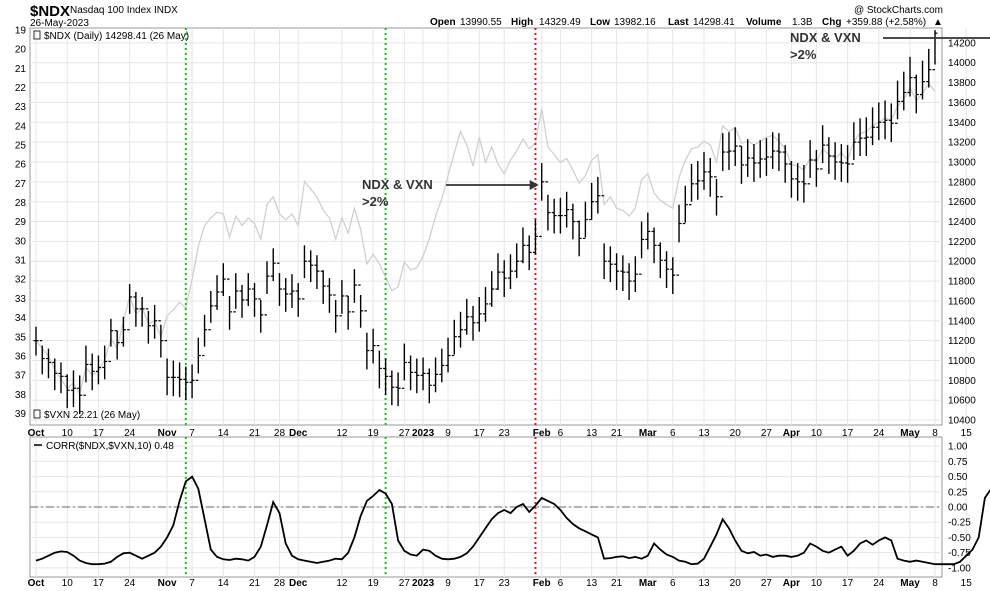 The image size is (990, 591). What do you see at coordinates (443, 22) in the screenshot?
I see `open-label: Open` at bounding box center [443, 22].